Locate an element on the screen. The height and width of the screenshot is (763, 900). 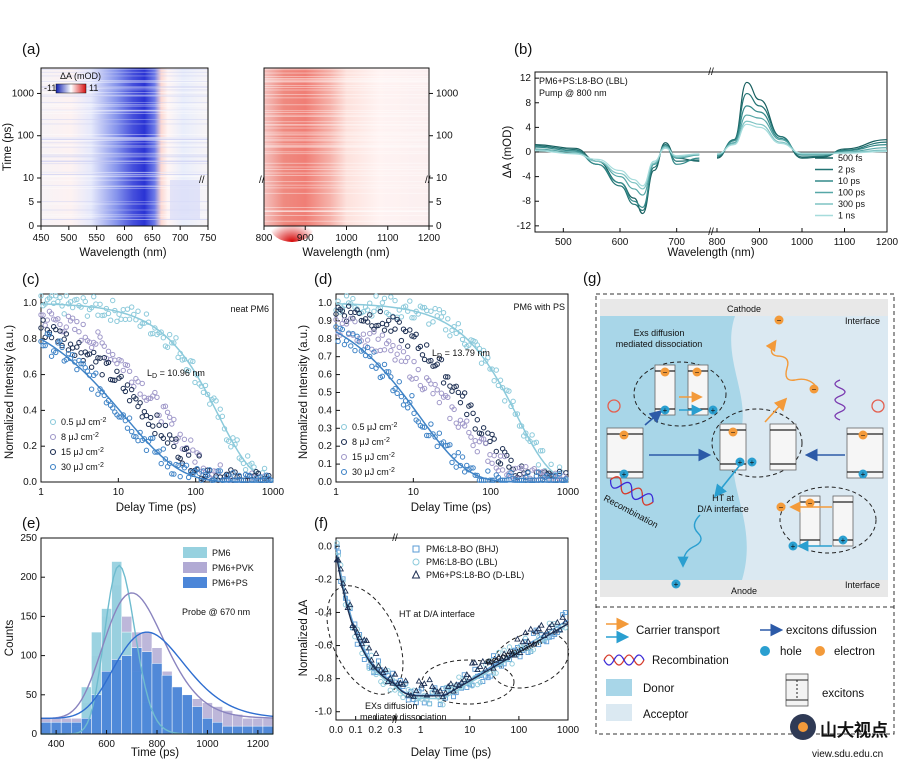
x-tick-label: 450 is located at coordinates (41, 238).